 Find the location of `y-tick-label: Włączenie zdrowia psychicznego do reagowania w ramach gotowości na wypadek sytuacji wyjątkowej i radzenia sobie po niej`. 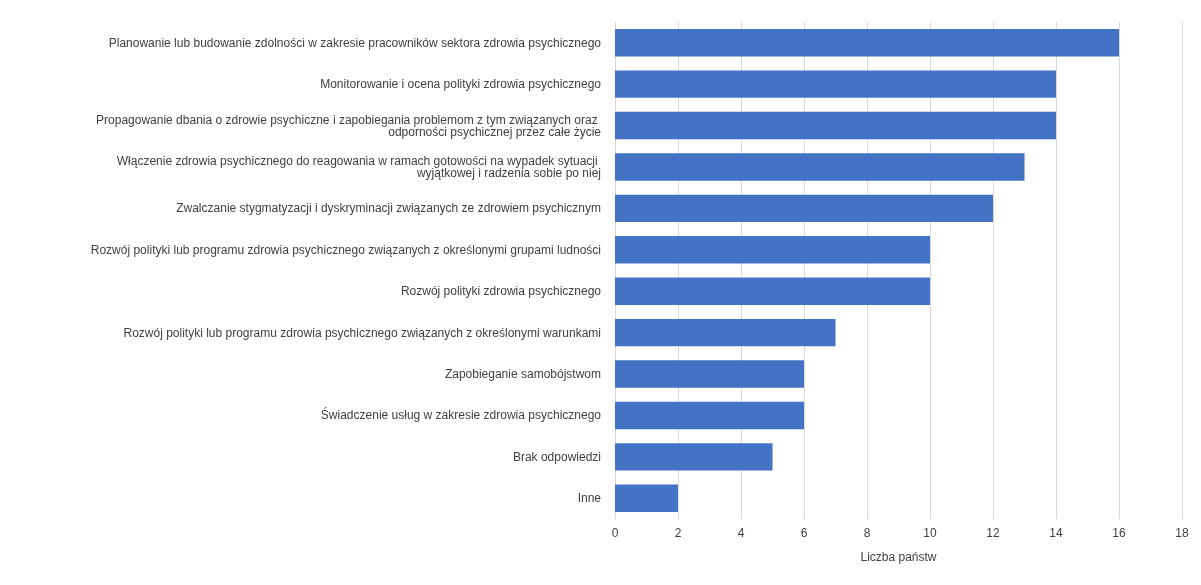

y-tick-label: Włączenie zdrowia psychicznego do reagowania w ramach gotowości na wypadek sytuacji wyjątkowej i radzenia sobie po niej is located at coordinates (358, 166).